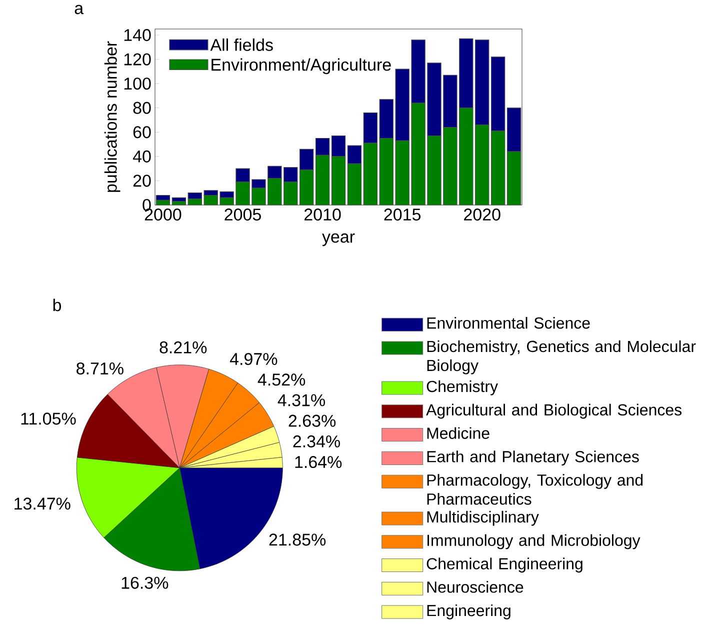  What do you see at coordinates (145, 582) in the screenshot?
I see `data-label: 16.3%` at bounding box center [145, 582].